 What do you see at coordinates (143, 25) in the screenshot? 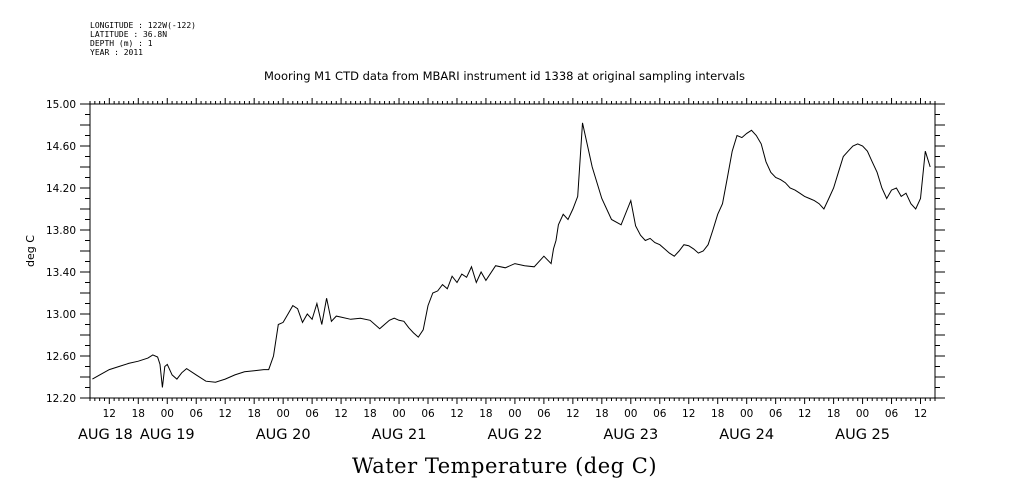
I see `metadata-line: LONGITUDE : 122W(-122)` at bounding box center [143, 25].